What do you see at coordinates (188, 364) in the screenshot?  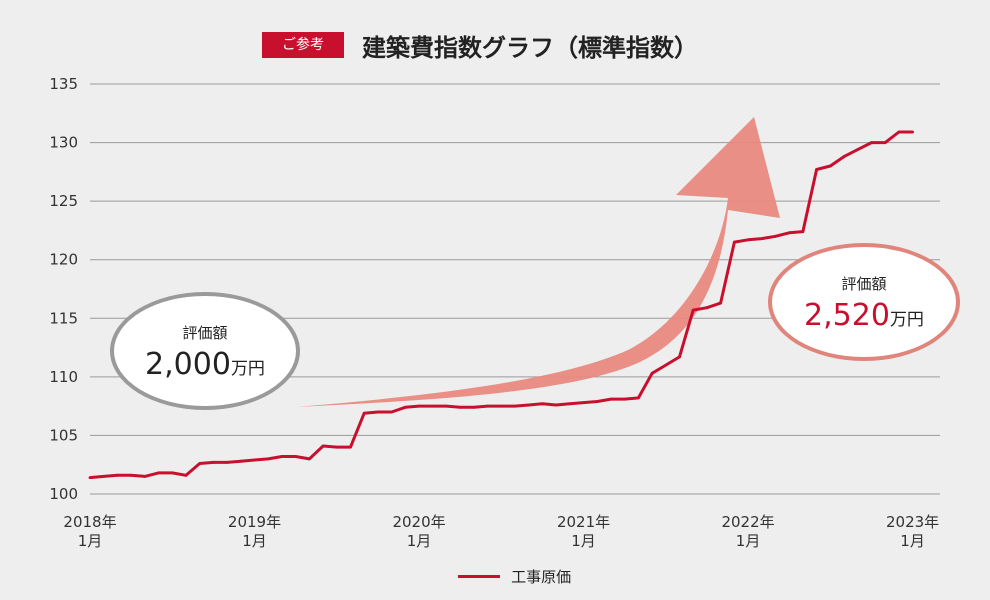 I see `valuation-before-number: 2,000` at bounding box center [188, 364].